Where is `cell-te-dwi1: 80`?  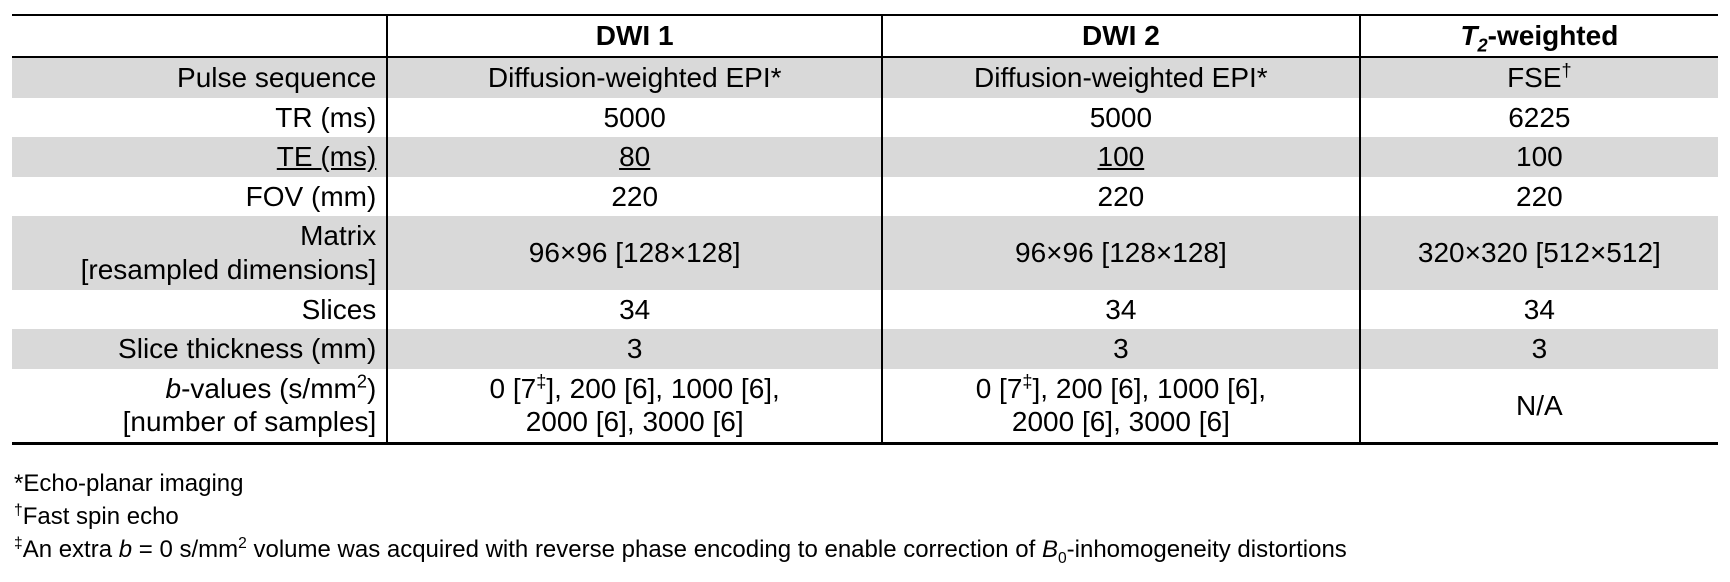
cell-te-dwi1: 80 is located at coordinates (634, 157).